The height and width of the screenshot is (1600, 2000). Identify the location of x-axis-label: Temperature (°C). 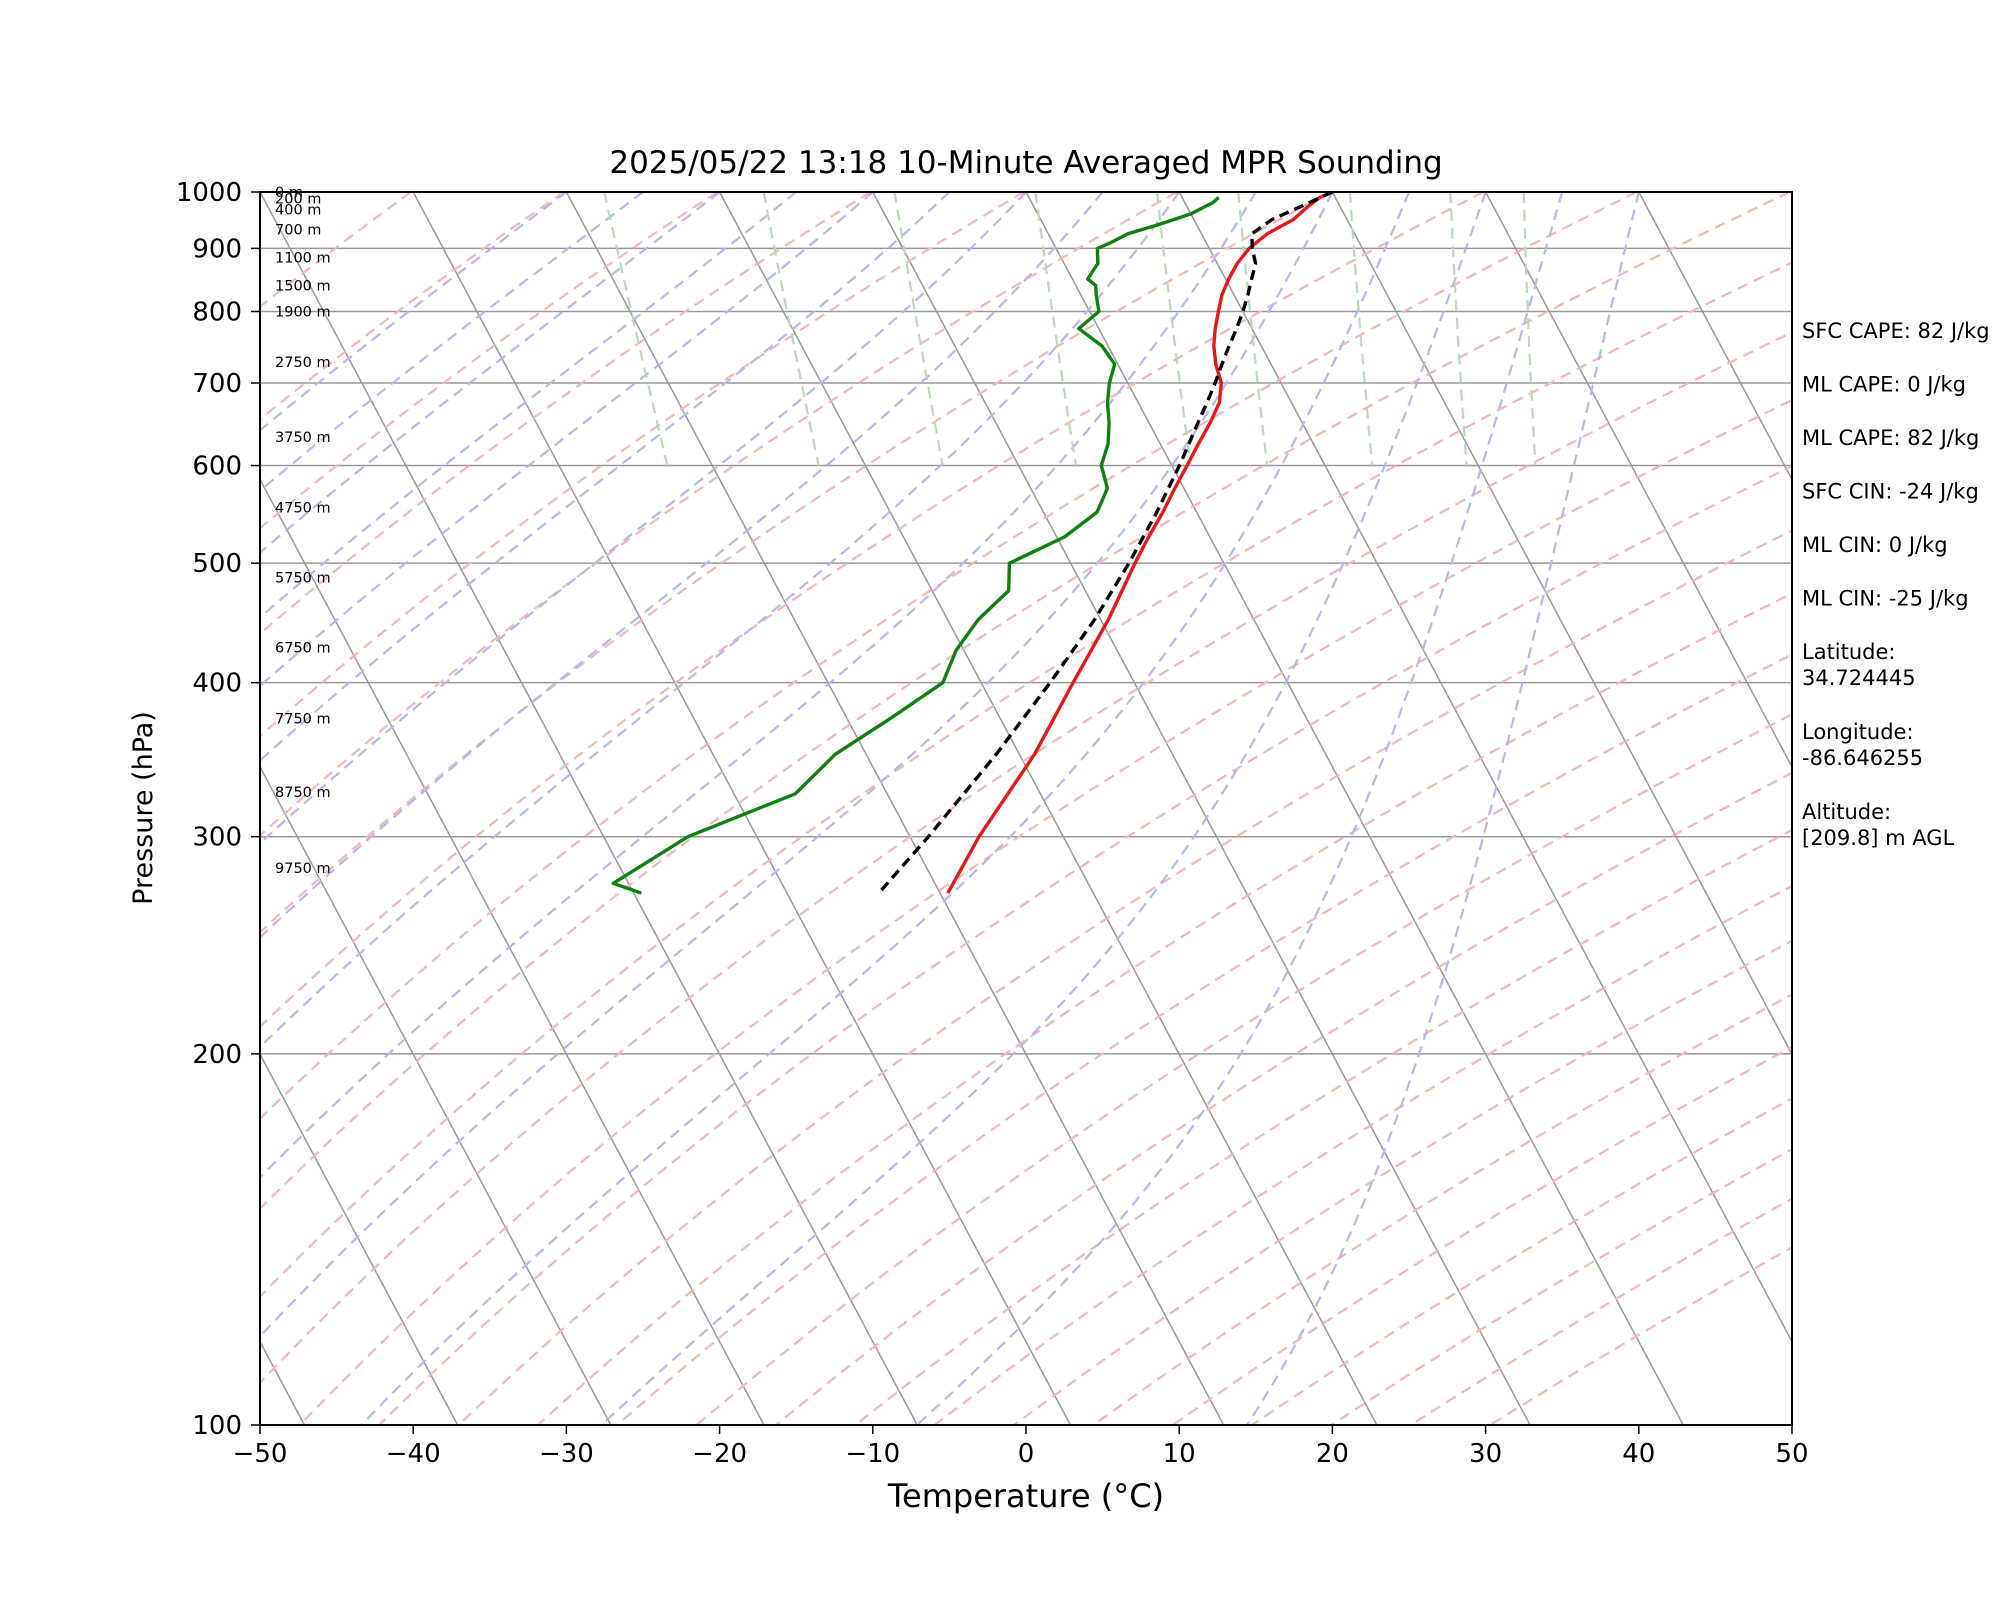
(1025, 1496).